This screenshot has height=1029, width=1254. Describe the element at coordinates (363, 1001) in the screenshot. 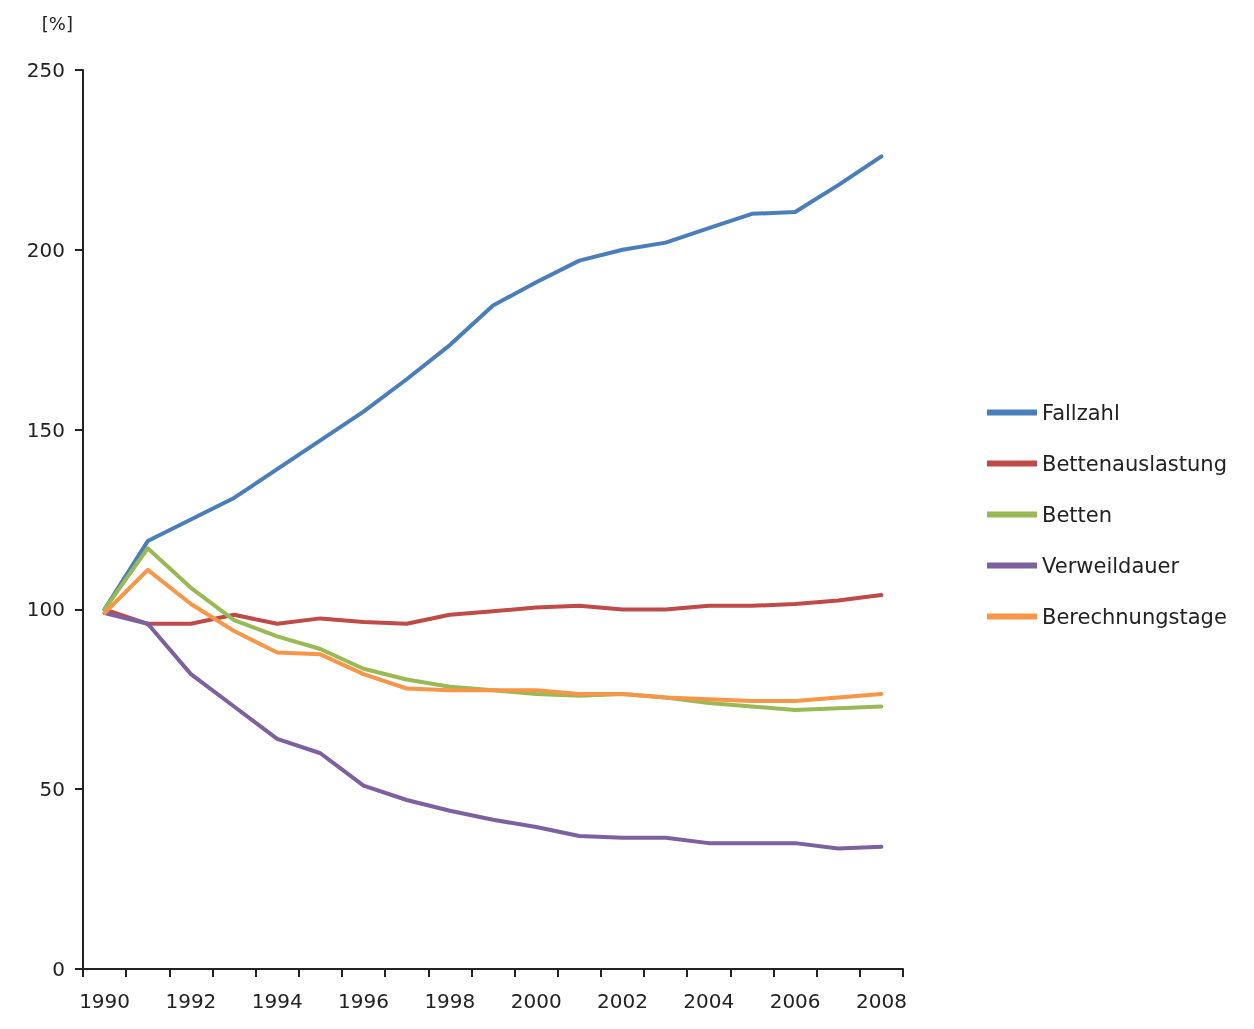

I see `x-tick-label: 1996` at that location.